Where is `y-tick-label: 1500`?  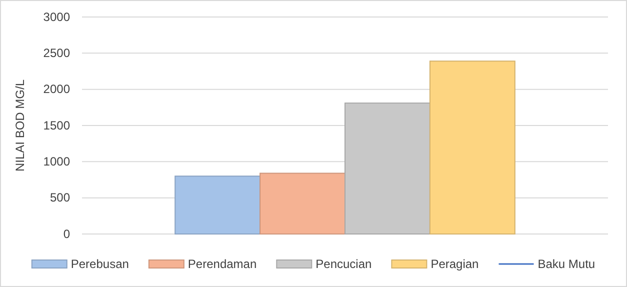
y-tick-label: 1500 is located at coordinates (56, 125).